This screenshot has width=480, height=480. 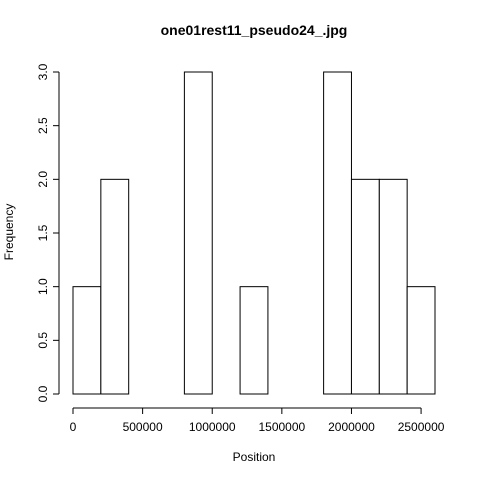 What do you see at coordinates (9, 232) in the screenshot?
I see `y-axis-label: Frequency` at bounding box center [9, 232].